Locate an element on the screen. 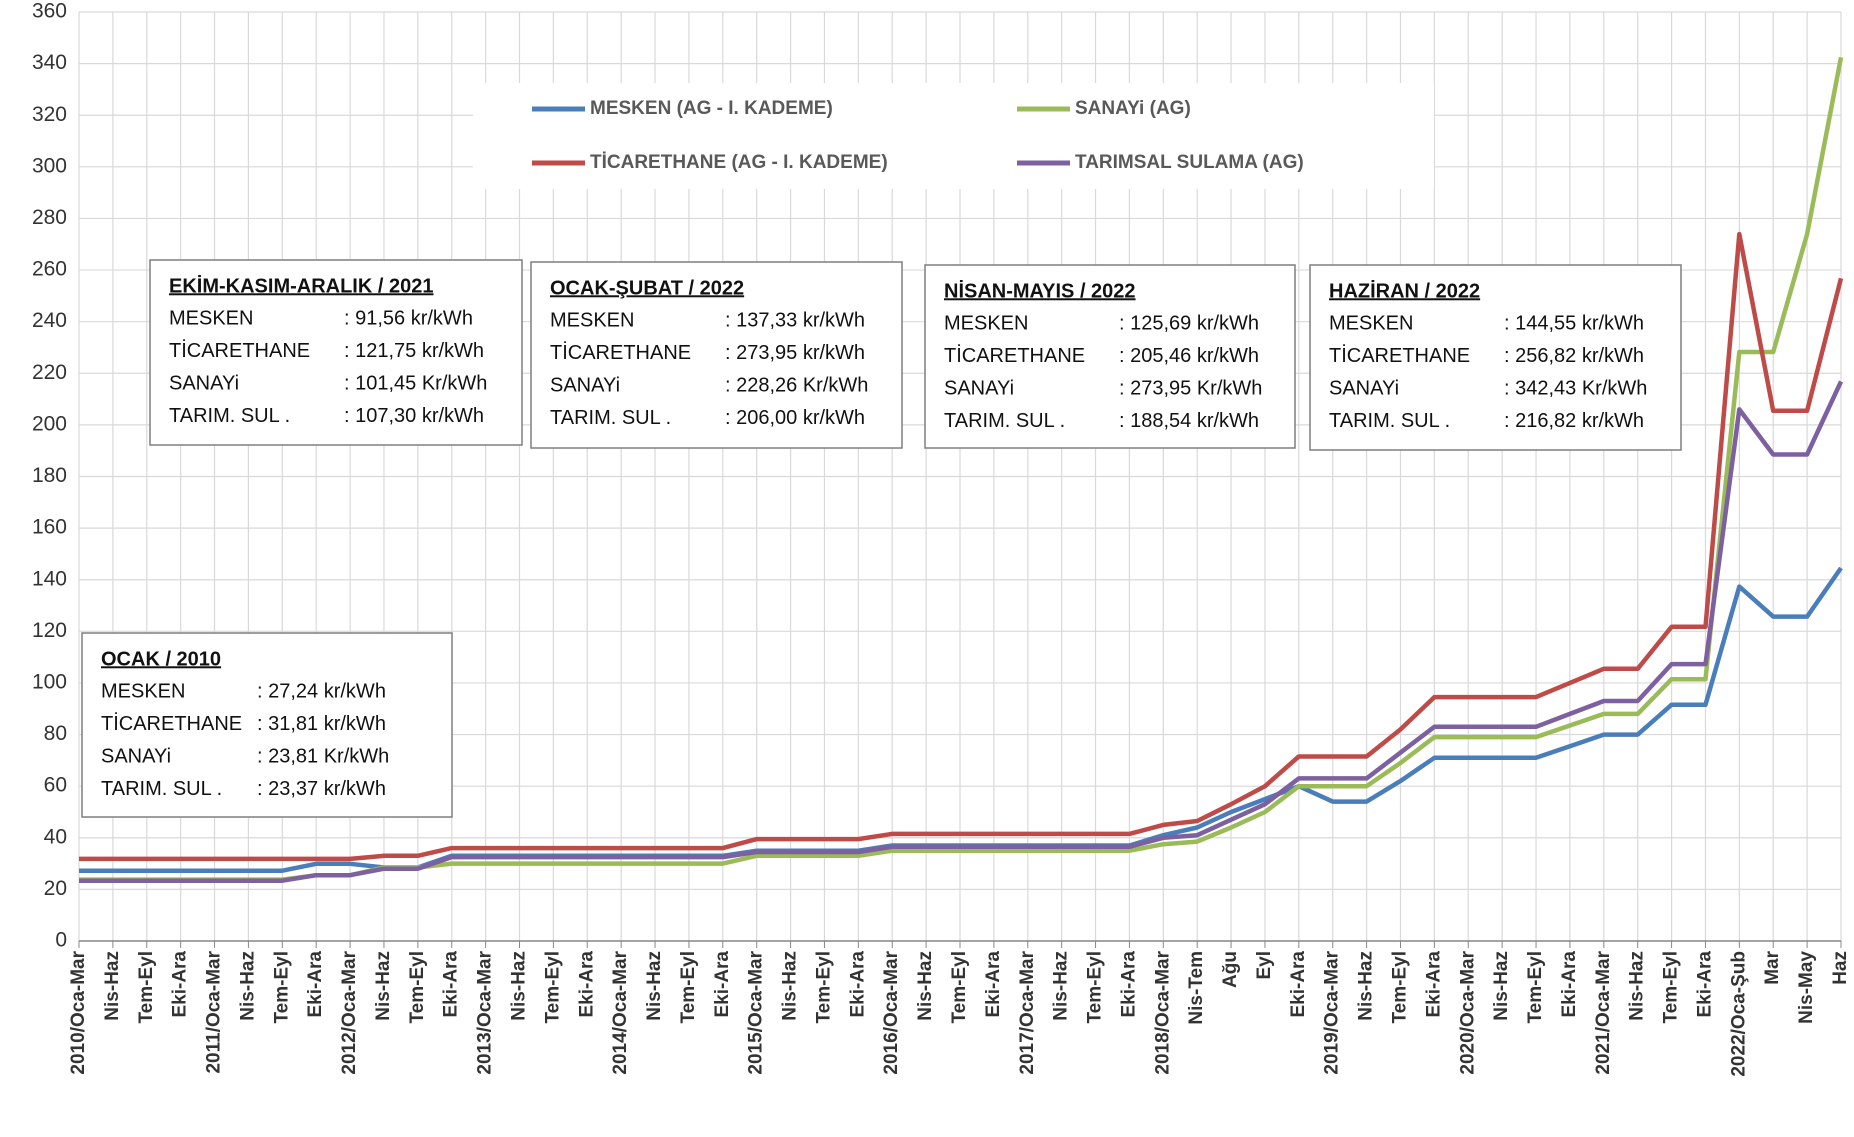 The width and height of the screenshot is (1854, 1137). x-tick-label: 2012/Oca-Mar is located at coordinates (349, 1012).